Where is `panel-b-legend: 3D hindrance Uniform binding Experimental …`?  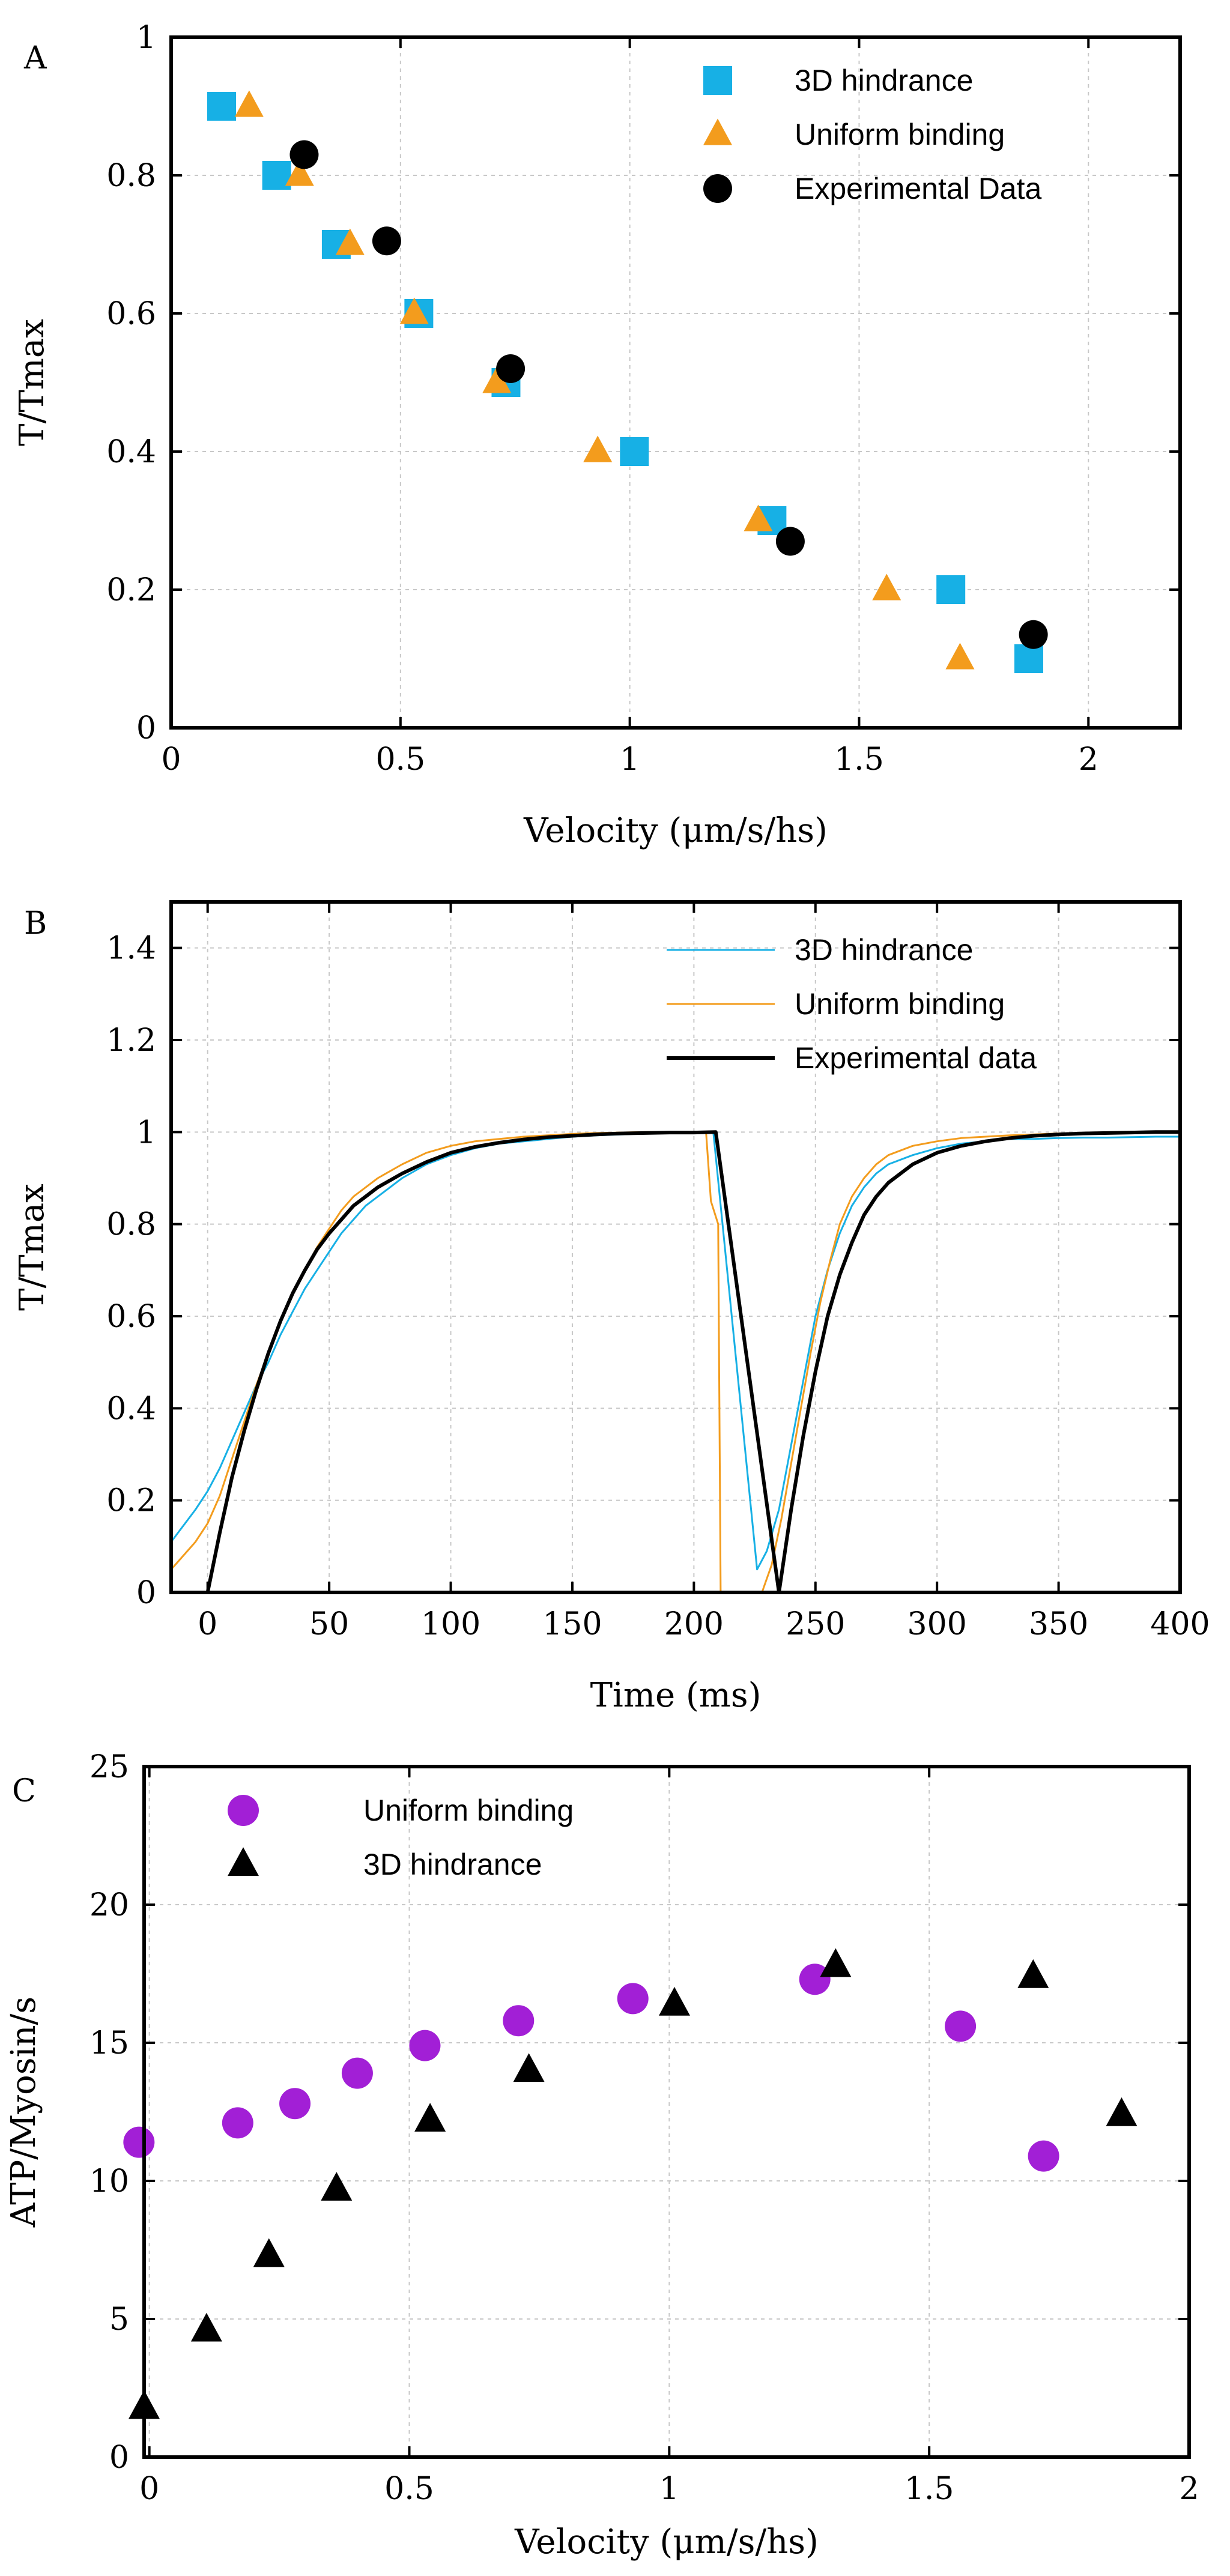
panel-b-legend: 3D hindrance Uniform binding Experimental … is located at coordinates (852, 1004).